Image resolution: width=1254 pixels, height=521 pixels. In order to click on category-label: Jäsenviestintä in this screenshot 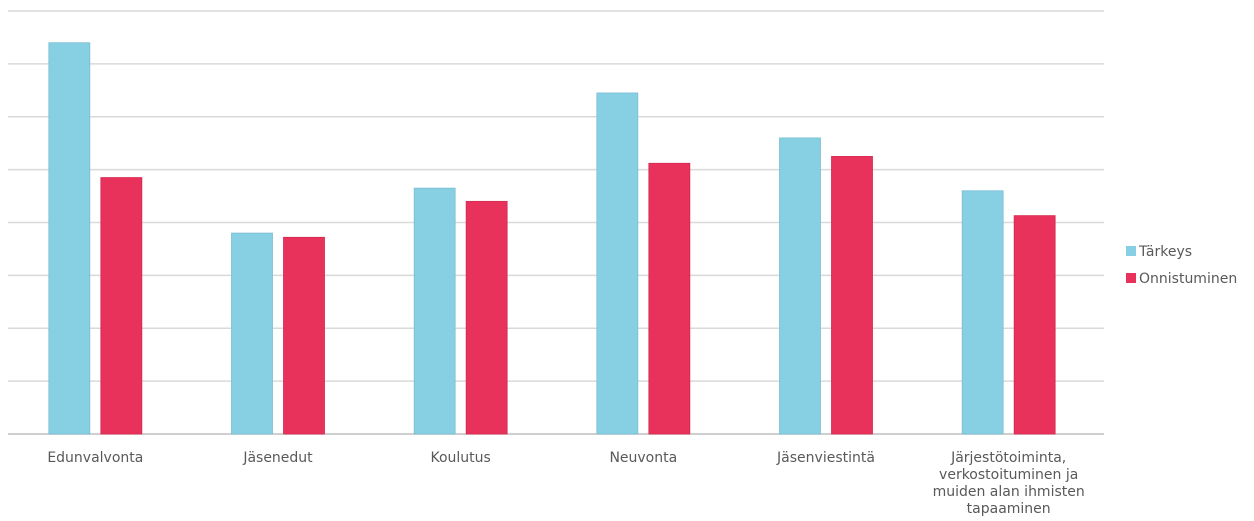, I will do `click(825, 458)`.